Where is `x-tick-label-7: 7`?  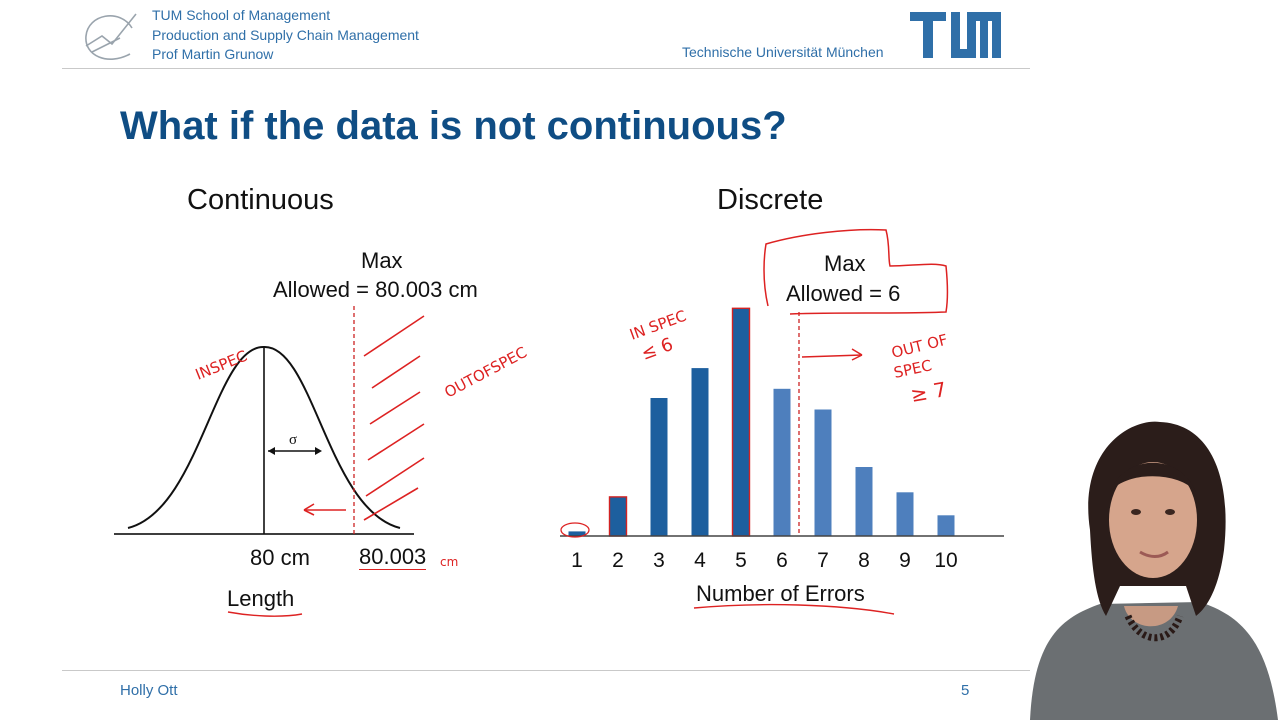 x-tick-label-7: 7 is located at coordinates (823, 560).